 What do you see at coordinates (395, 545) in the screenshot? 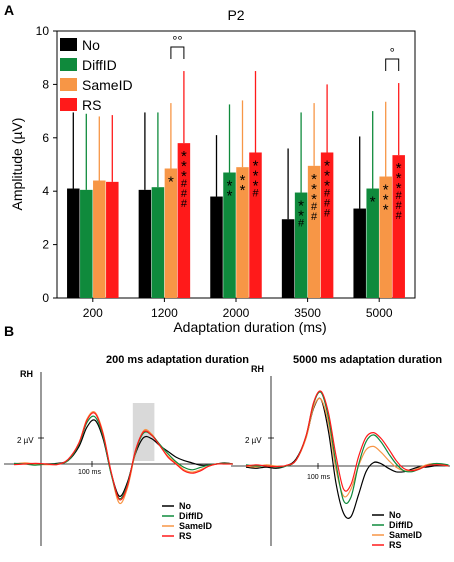
I see `erp-right-legend-label-rs: RS` at bounding box center [395, 545].